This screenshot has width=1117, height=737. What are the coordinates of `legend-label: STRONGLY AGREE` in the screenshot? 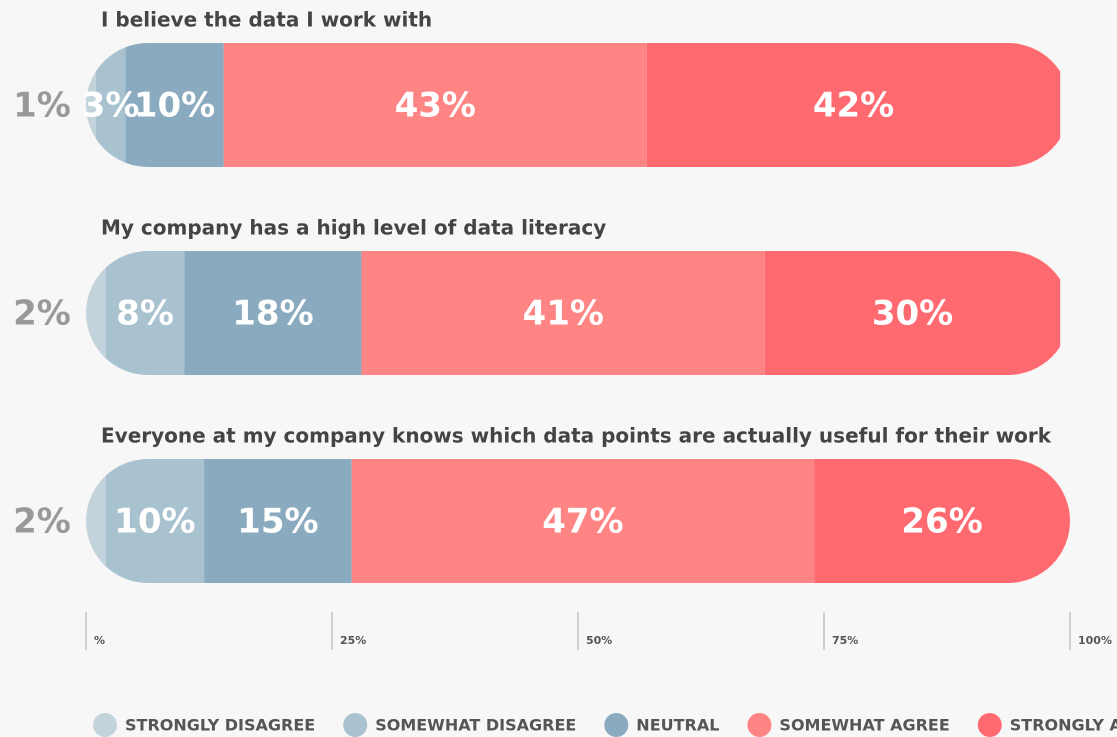 It's located at (1063, 725).